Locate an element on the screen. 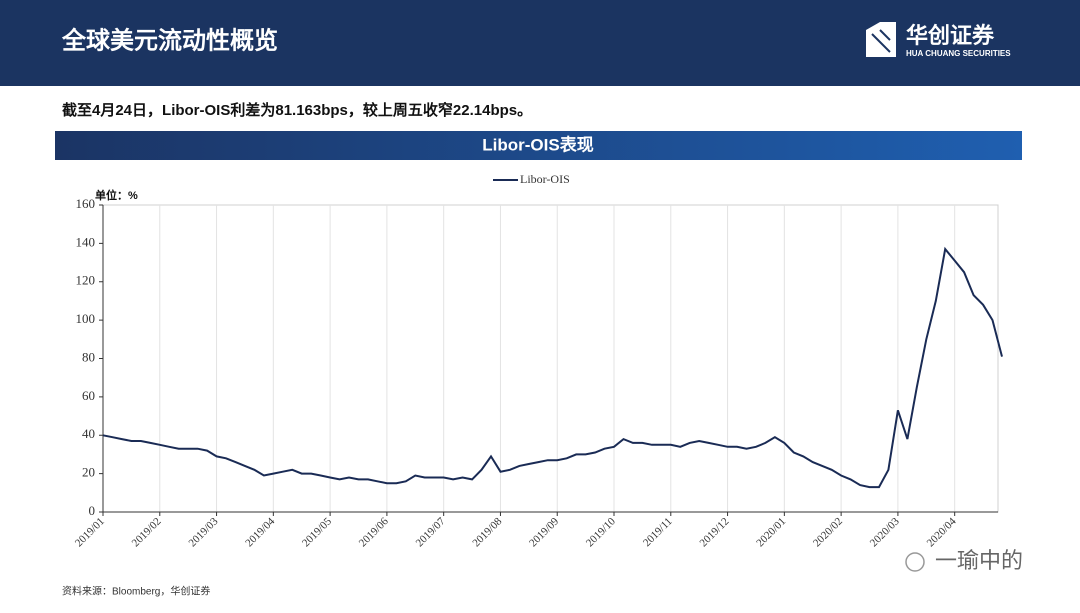 The height and width of the screenshot is (613, 1080). watermark: 一瑜中的 is located at coordinates (979, 560).